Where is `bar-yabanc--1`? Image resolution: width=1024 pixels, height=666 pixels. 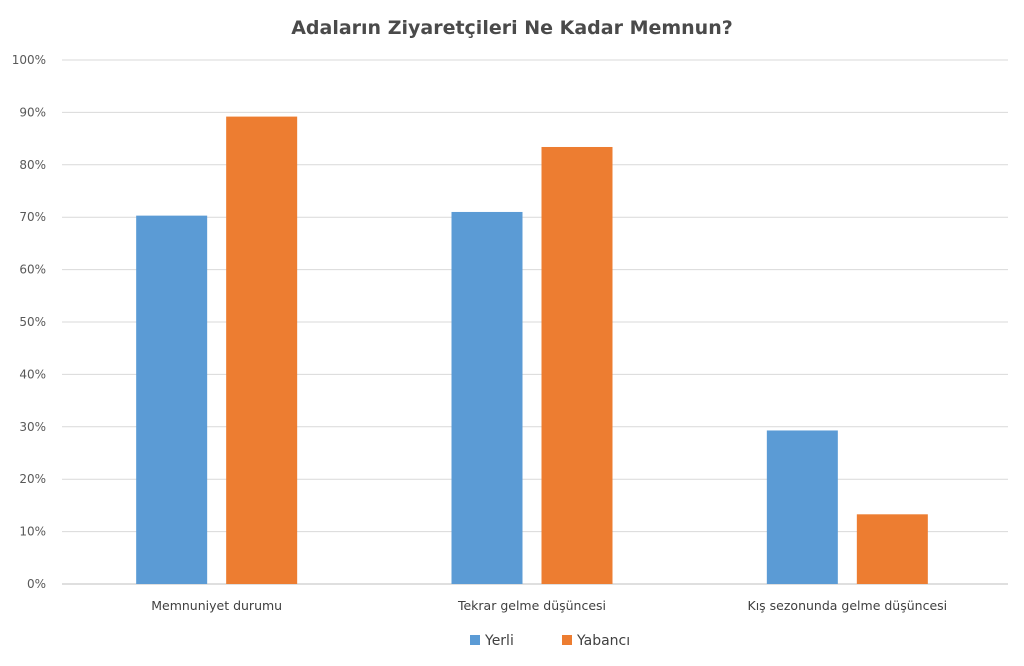
bar-yabanc--1 is located at coordinates (262, 350).